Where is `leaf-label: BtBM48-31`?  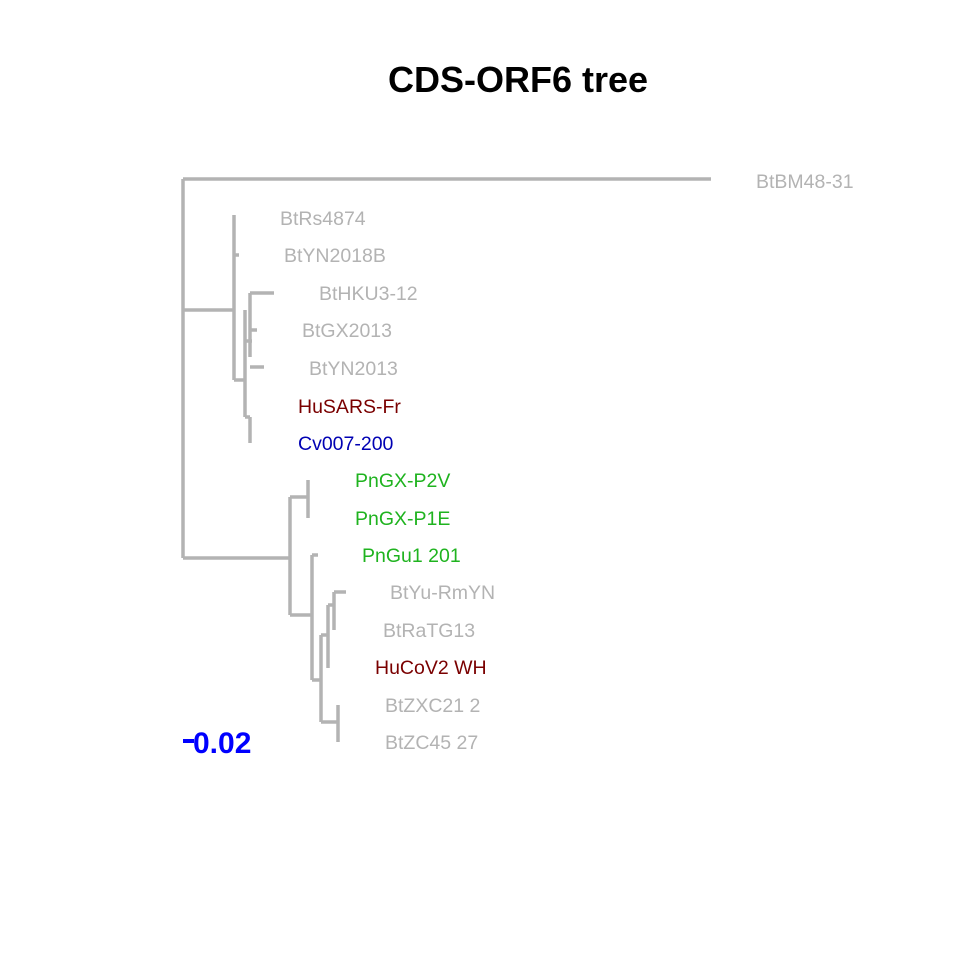
leaf-label: BtBM48-31 is located at coordinates (805, 182).